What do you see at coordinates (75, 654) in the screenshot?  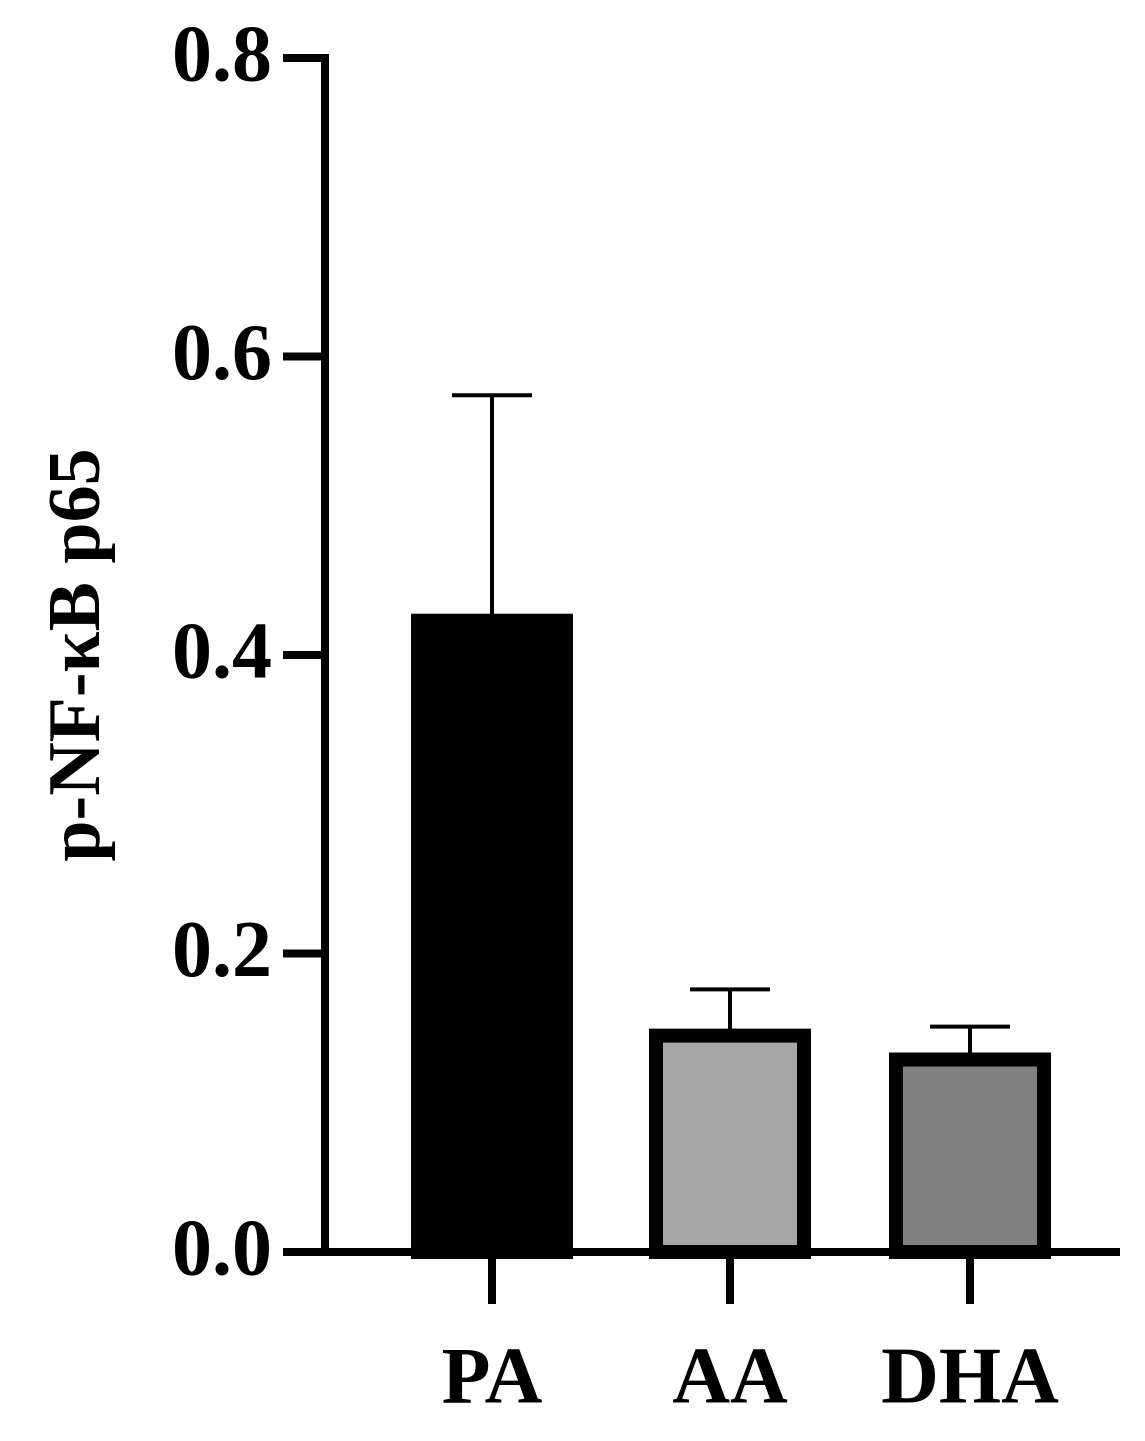 I see `y-axis-label: p-NF-κB p65` at bounding box center [75, 654].